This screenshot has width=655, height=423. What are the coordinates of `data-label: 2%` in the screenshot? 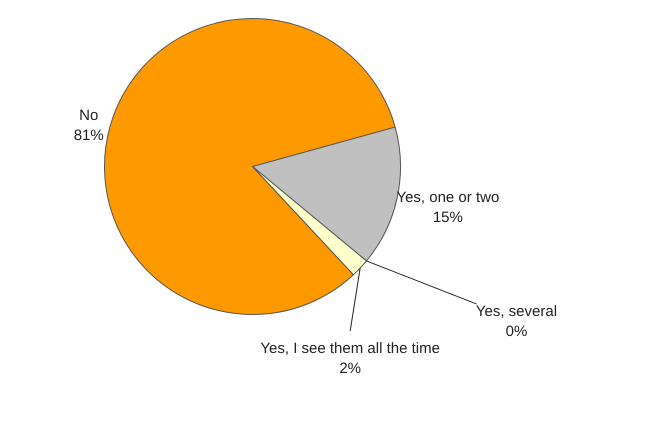 It's located at (350, 369).